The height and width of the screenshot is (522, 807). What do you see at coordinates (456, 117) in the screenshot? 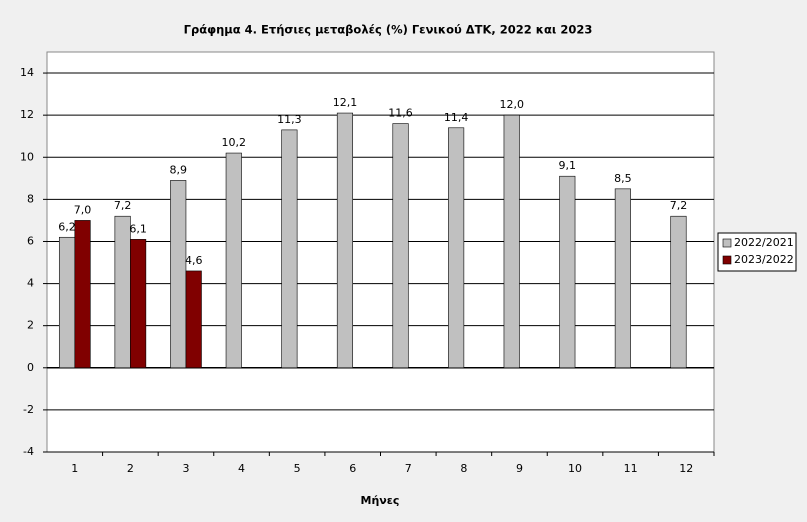
I see `value-label: 11,4` at bounding box center [456, 117].